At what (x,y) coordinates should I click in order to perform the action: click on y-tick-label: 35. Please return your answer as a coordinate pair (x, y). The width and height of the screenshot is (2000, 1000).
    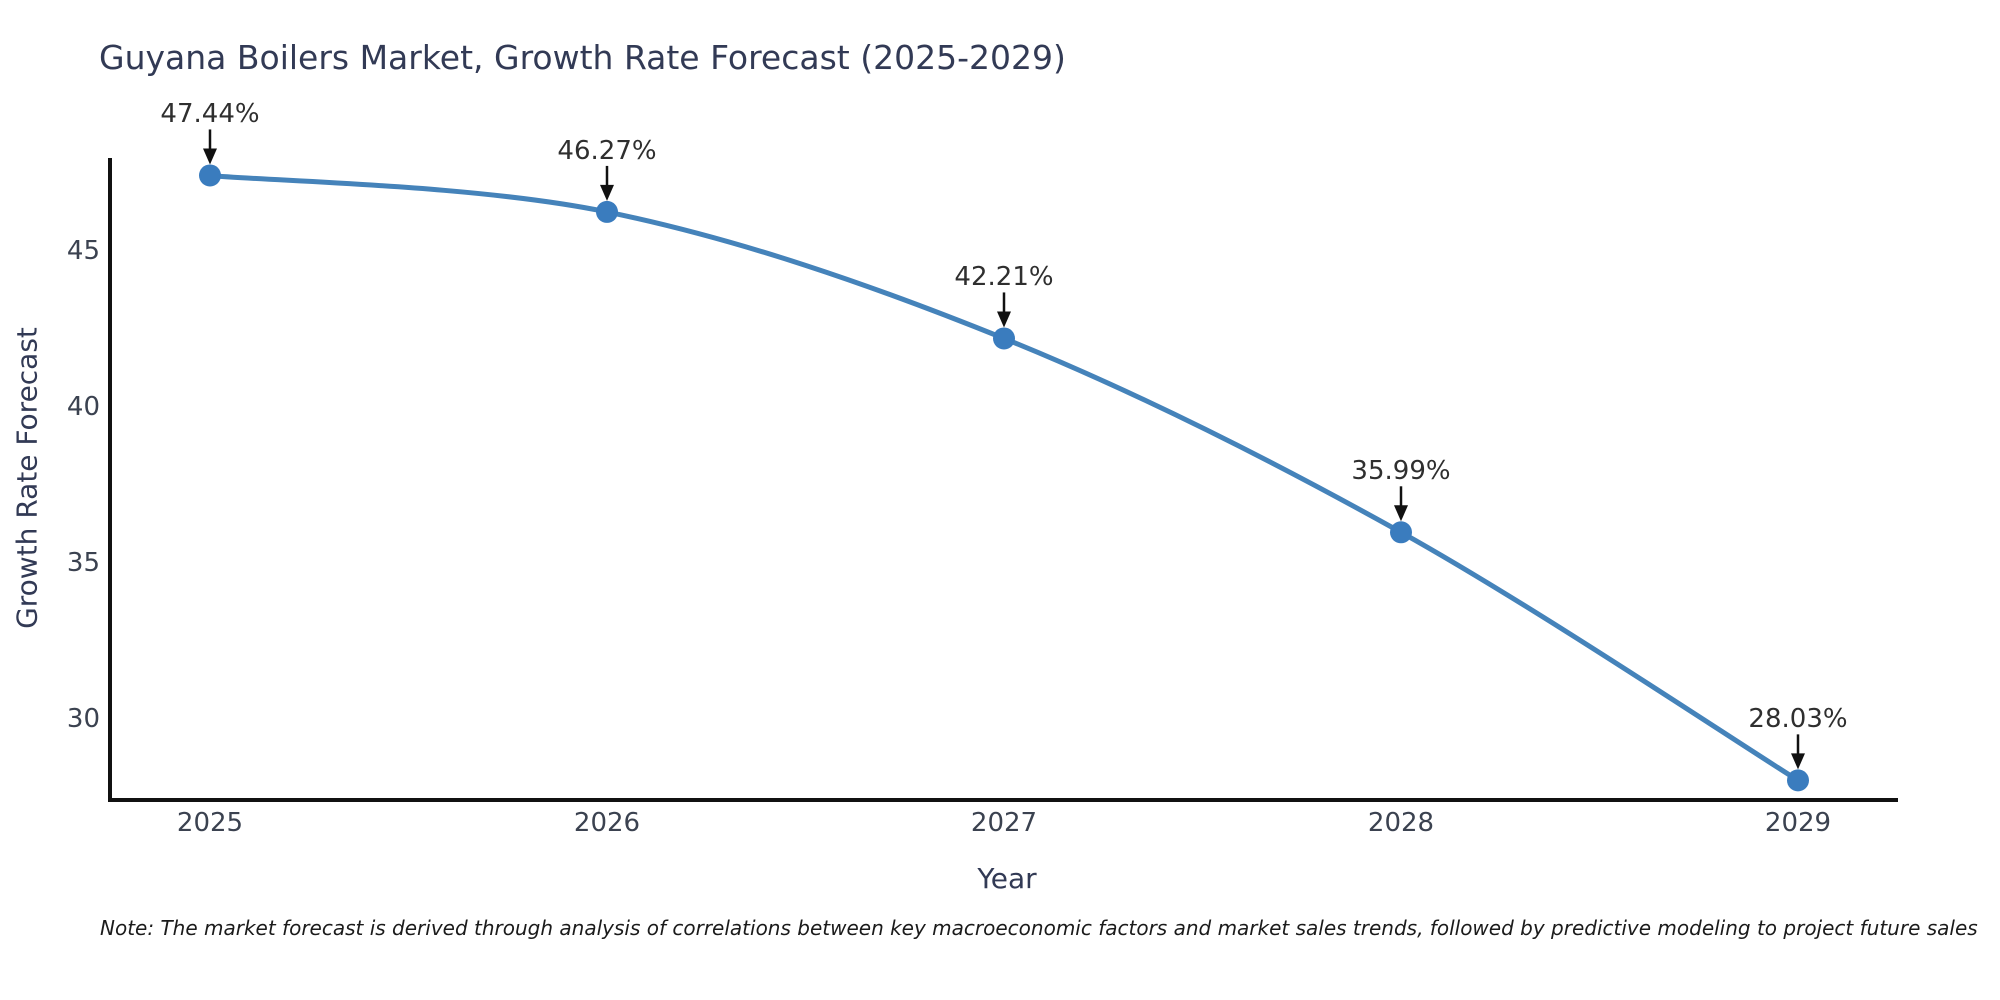
    Looking at the image, I should click on (83, 563).